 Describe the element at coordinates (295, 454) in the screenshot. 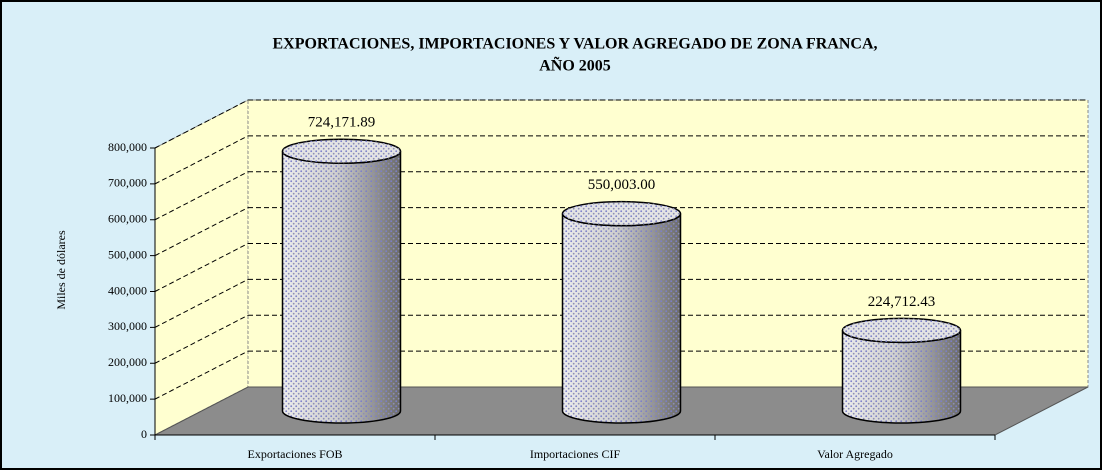

I see `x-tick-label: Exportaciones FOB` at that location.